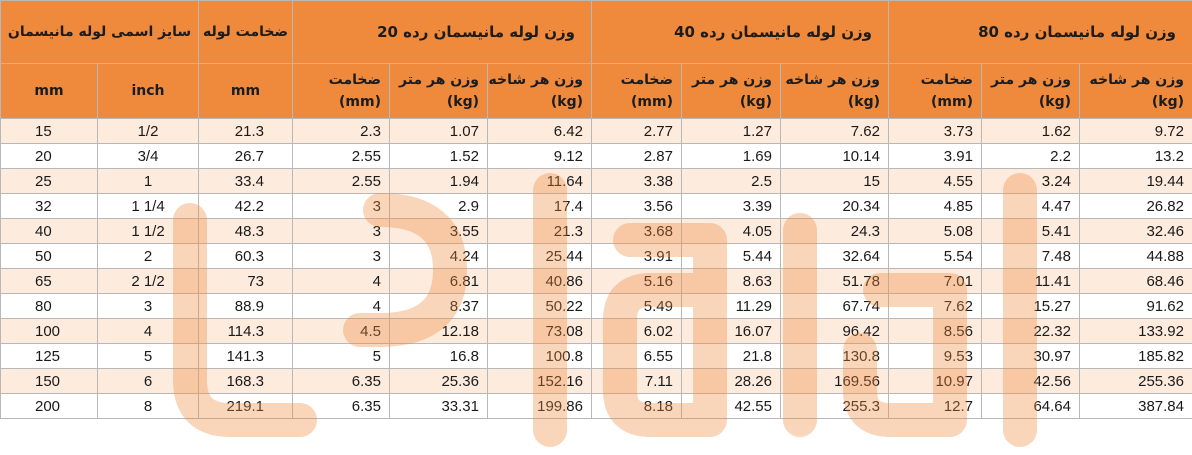 This screenshot has width=1192, height=455. I want to click on cell-size-mm: 25, so click(49, 181).